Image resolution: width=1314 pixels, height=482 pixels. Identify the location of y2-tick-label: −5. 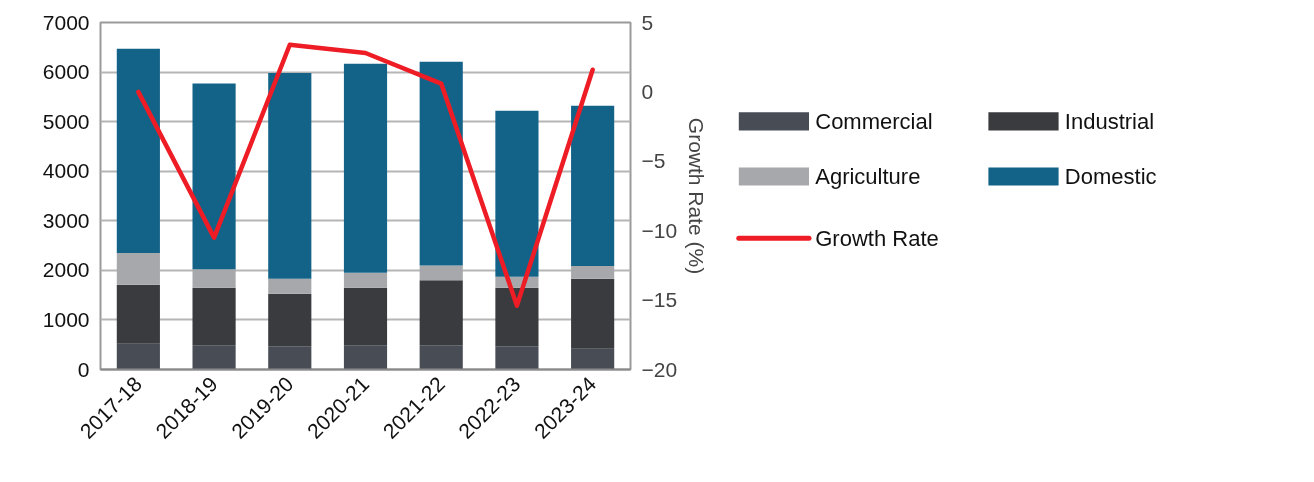
(653, 161).